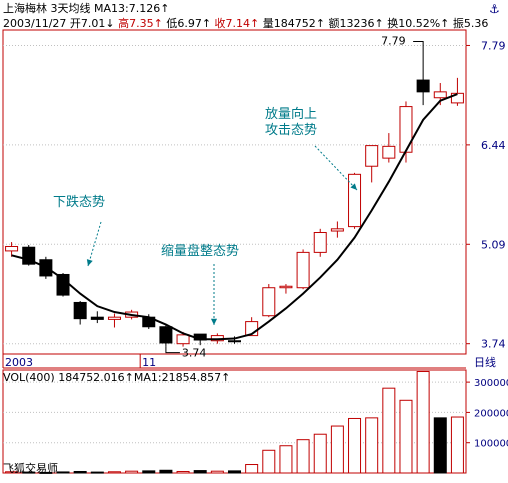 The width and height of the screenshot is (508, 483). I want to click on annotation-consolidation-arrow, so click(214, 294).